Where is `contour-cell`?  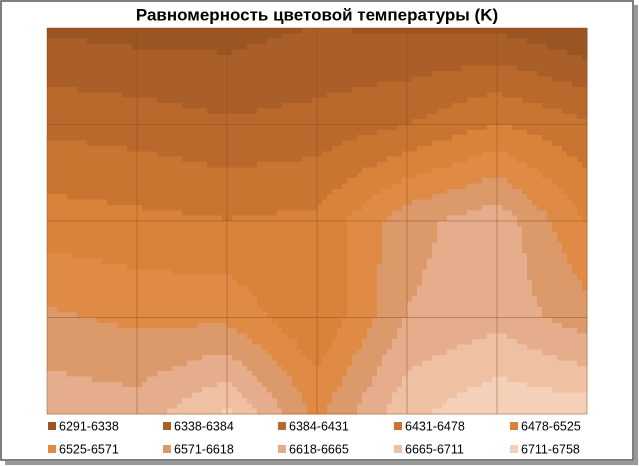
contour-cell is located at coordinates (92, 77).